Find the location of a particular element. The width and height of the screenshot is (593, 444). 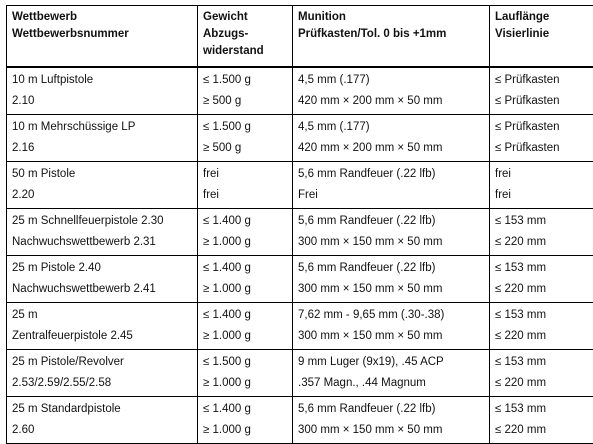

cell-gewicht: frei frei is located at coordinates (245, 185).